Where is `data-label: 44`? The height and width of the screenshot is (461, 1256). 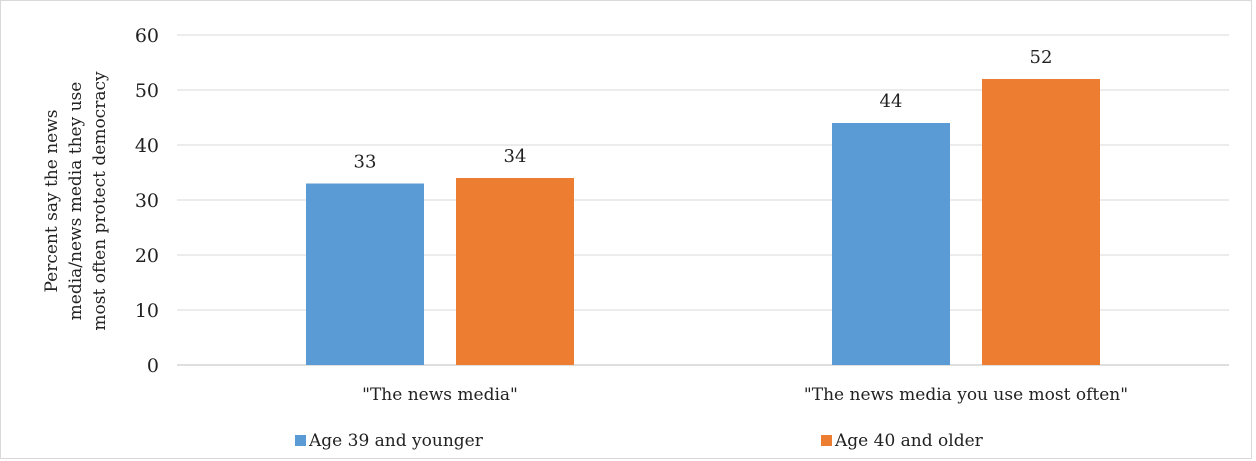
data-label: 44 is located at coordinates (891, 101).